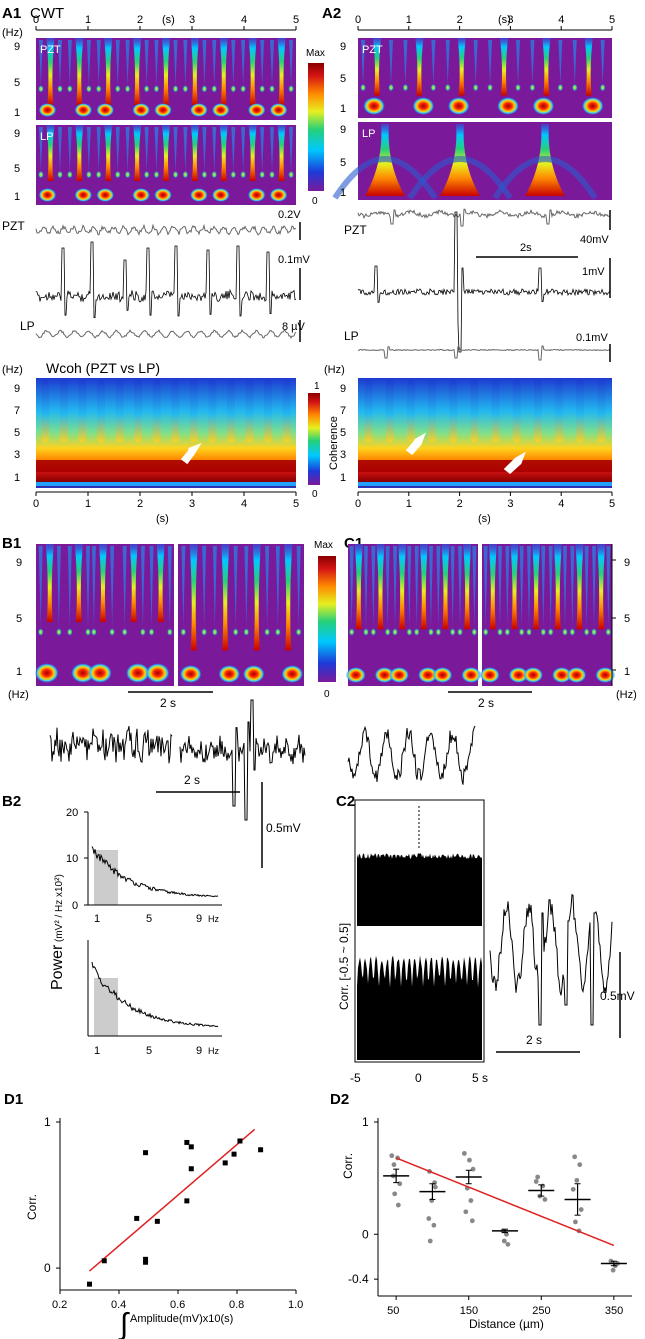  What do you see at coordinates (343, 193) in the screenshot?
I see `a2-freq-1b: 1` at bounding box center [343, 193].